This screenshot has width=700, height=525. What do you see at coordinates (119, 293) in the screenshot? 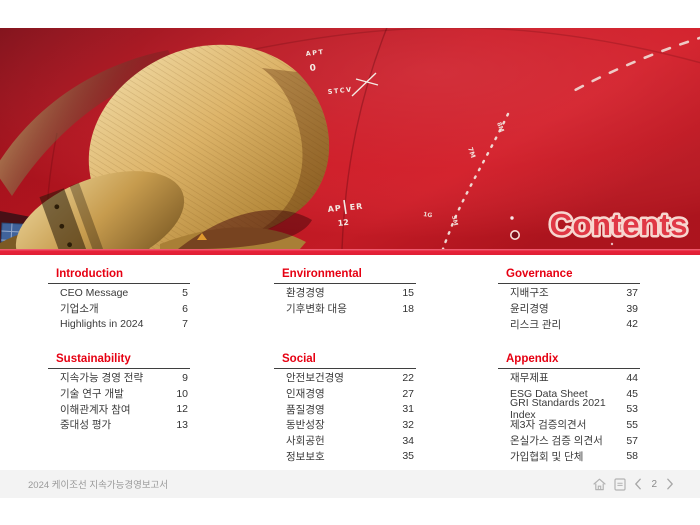
I see `toc-item: CEO Message 5` at bounding box center [119, 293].